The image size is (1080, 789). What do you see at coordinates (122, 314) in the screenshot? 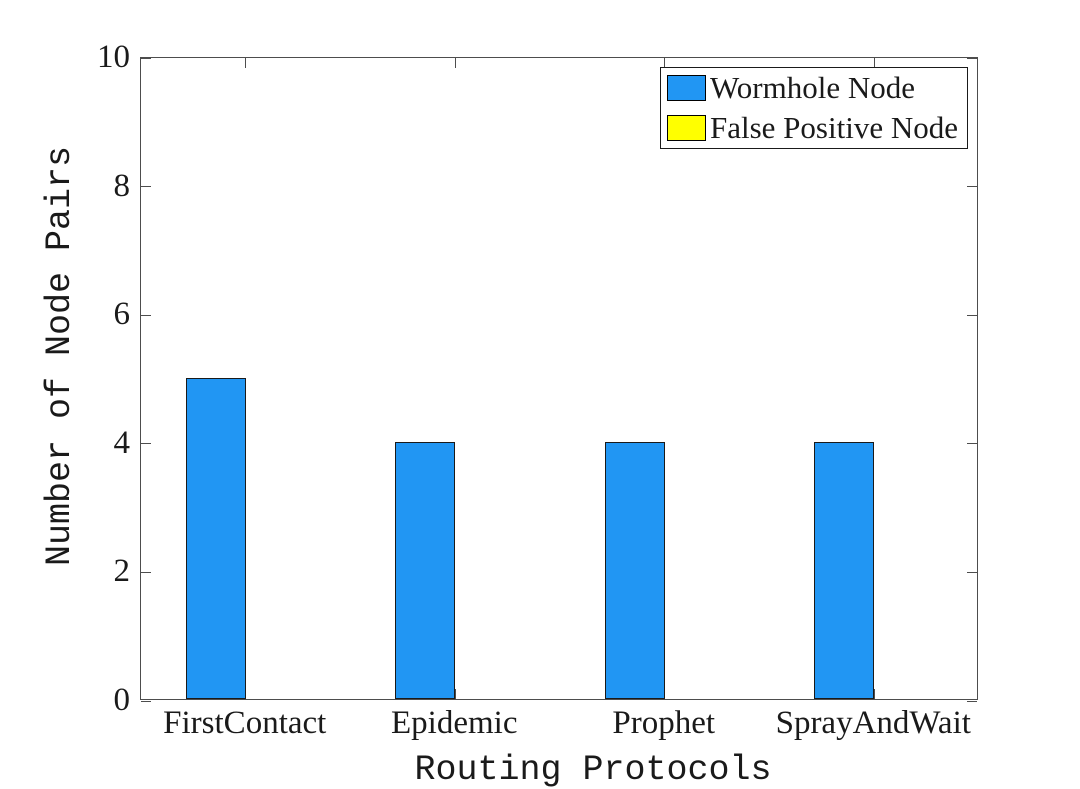
I see `y-tick-label-6: 6` at bounding box center [122, 314].